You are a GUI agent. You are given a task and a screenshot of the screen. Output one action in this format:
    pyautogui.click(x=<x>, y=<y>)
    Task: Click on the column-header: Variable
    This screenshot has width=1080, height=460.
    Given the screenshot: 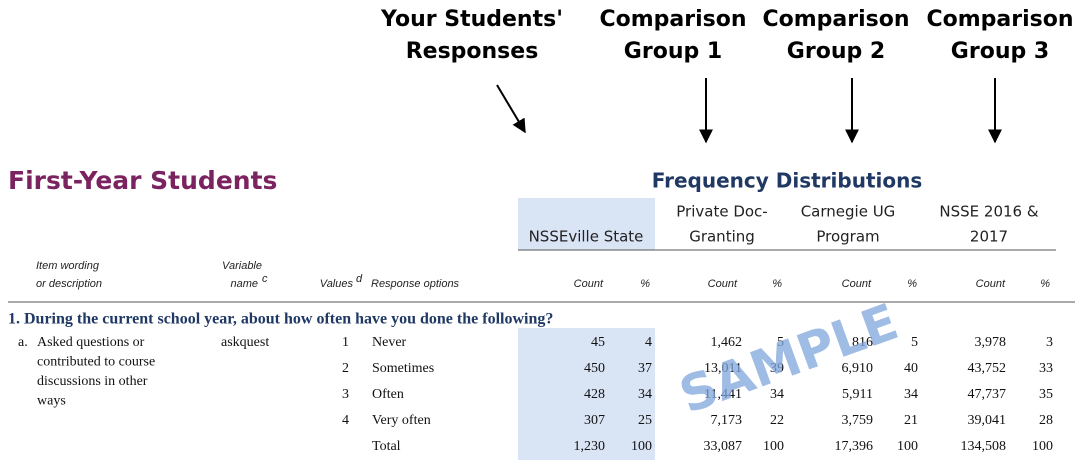 What is the action you would take?
    pyautogui.click(x=242, y=266)
    